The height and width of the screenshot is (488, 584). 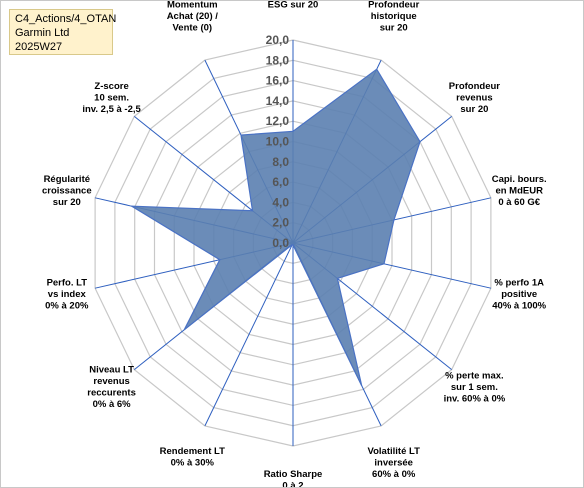 I want to click on axis-label-line: Z-score, so click(x=111, y=86).